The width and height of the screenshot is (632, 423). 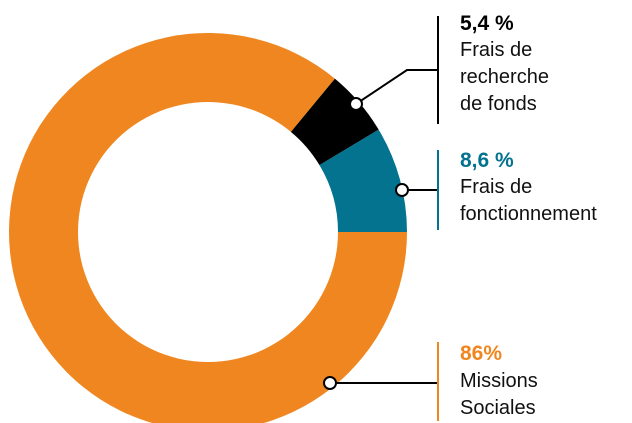 What do you see at coordinates (504, 77) in the screenshot?
I see `label-name-fundraising-line2: recherche` at bounding box center [504, 77].